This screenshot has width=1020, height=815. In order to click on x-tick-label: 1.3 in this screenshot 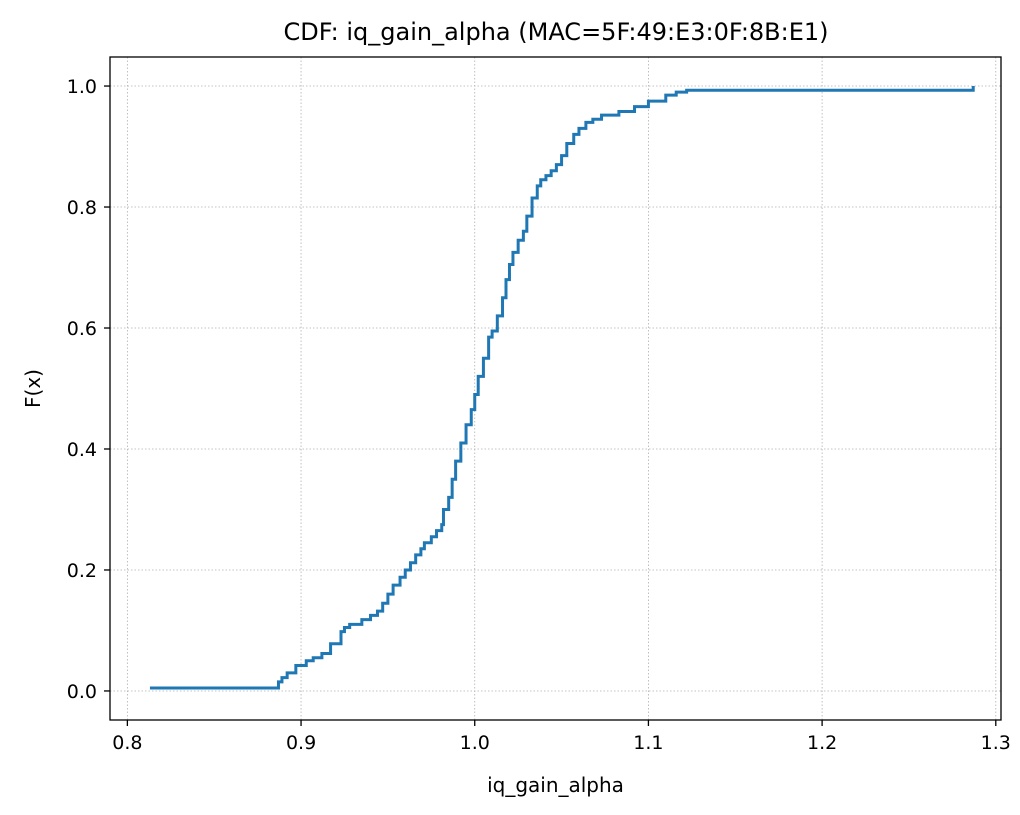, I will do `click(996, 743)`.